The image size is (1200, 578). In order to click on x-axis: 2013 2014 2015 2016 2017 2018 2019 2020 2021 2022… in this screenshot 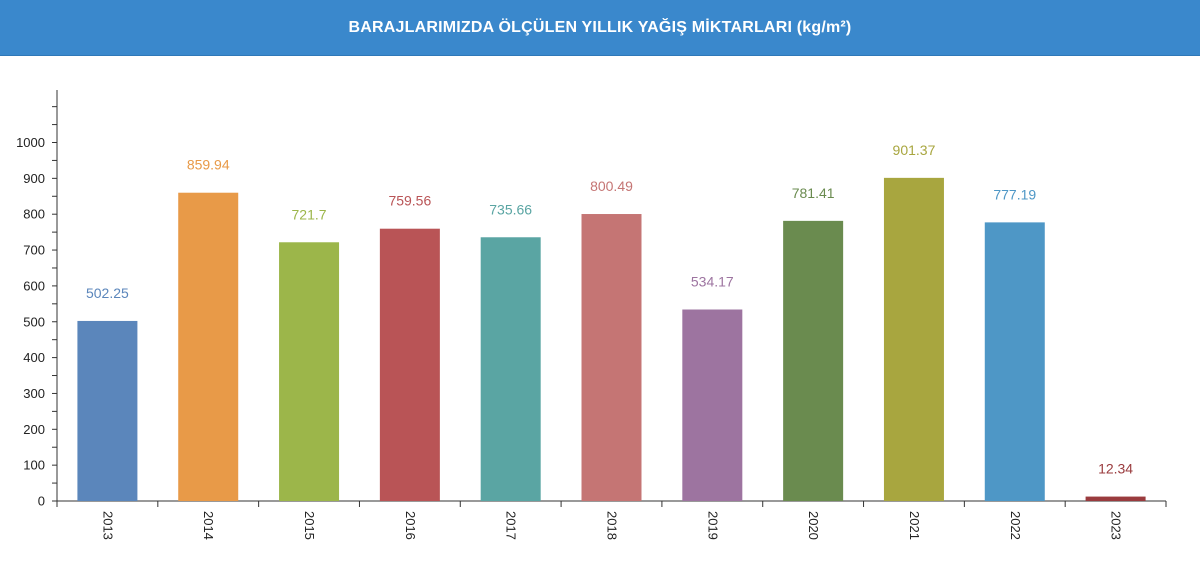, I will do `click(611, 520)`.